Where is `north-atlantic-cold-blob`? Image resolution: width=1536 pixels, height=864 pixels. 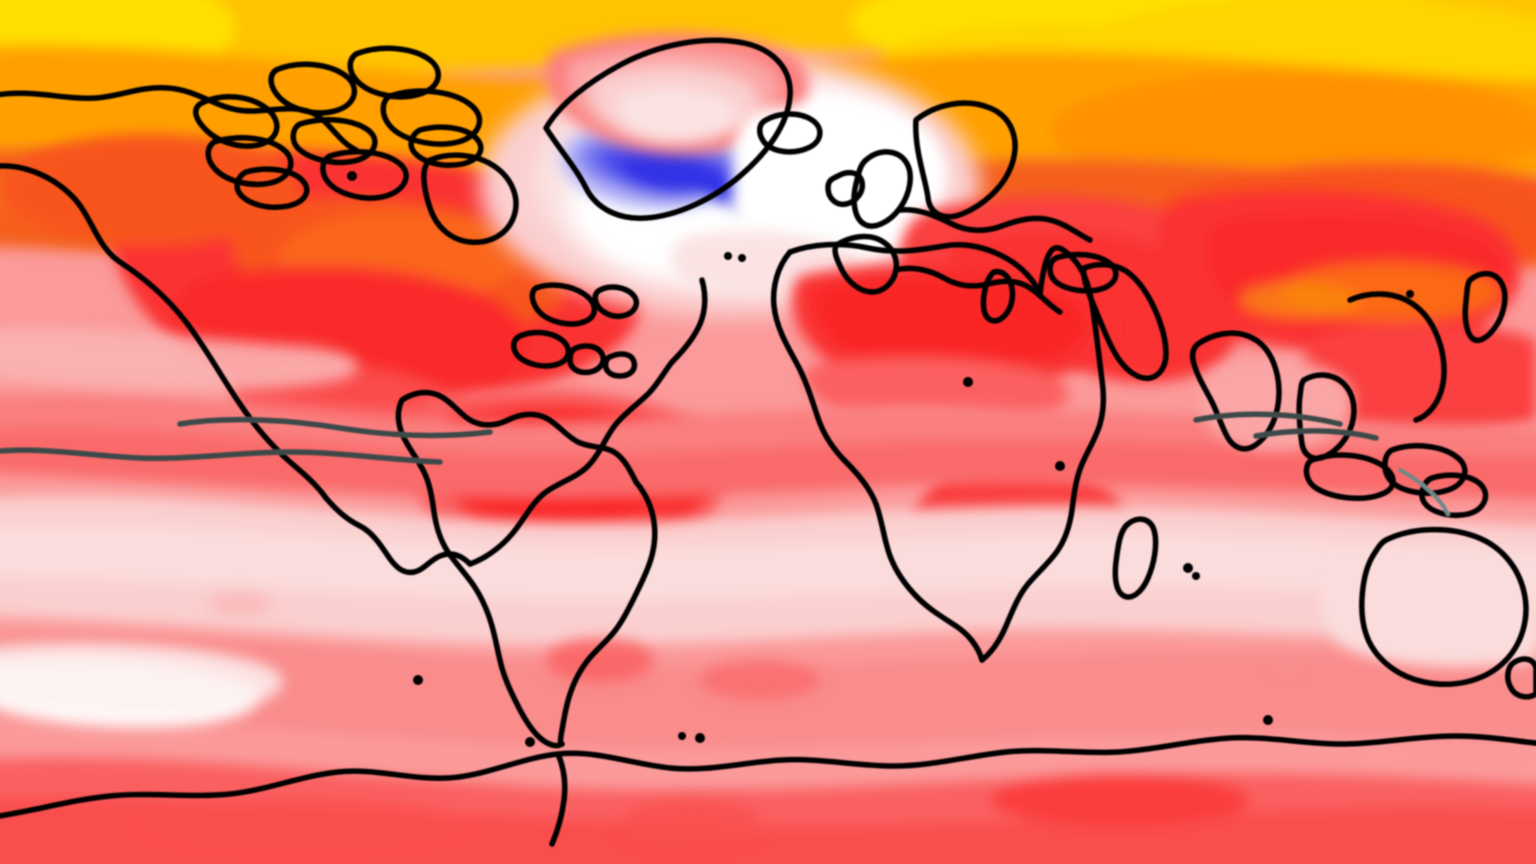
north-atlantic-cold-blob is located at coordinates (706, 173).